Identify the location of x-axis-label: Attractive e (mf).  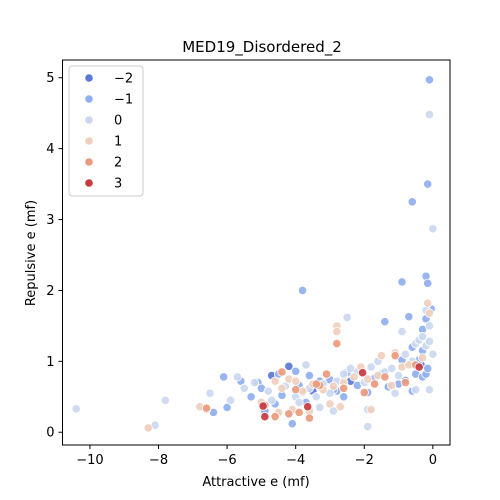
(255, 482).